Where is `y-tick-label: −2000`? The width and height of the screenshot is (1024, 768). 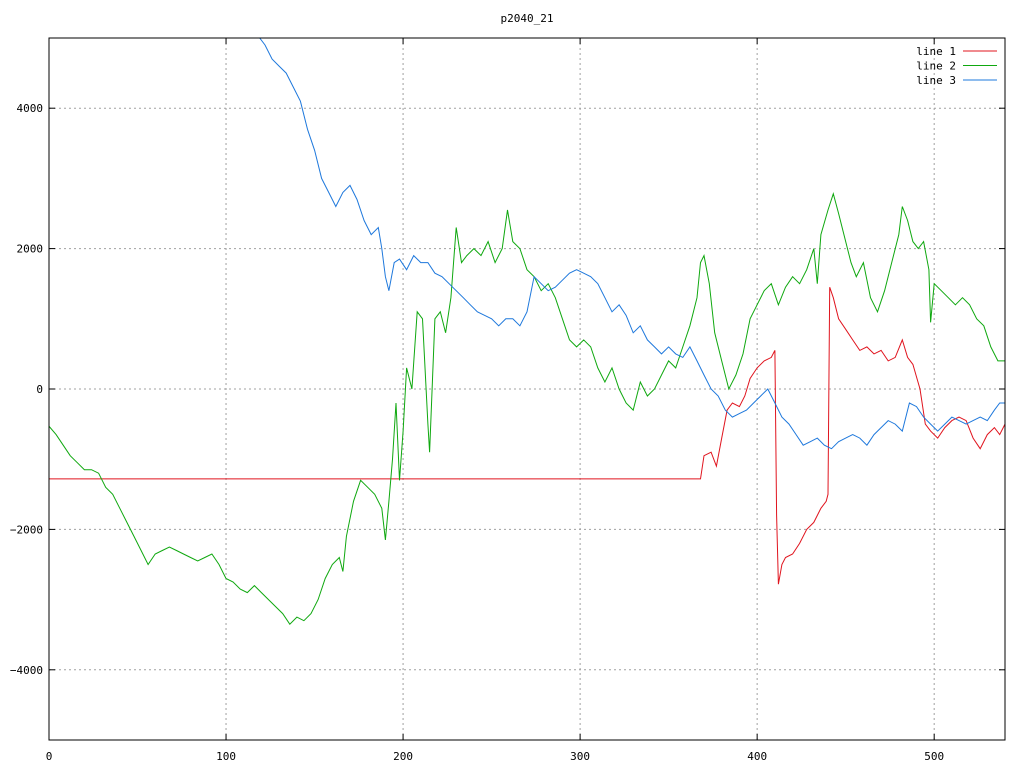
y-tick-label: −2000 is located at coordinates (26, 529).